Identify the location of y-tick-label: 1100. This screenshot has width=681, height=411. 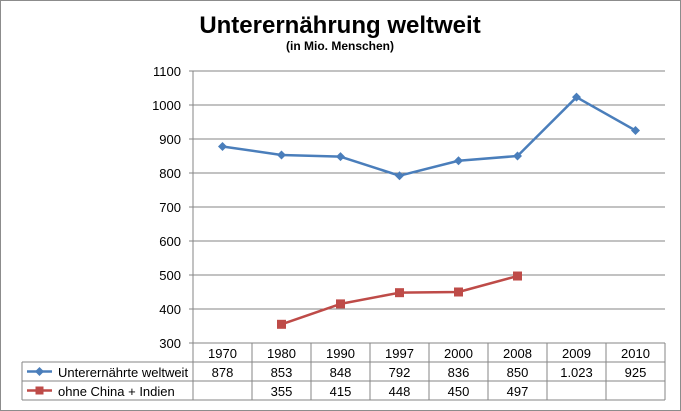
(167, 71).